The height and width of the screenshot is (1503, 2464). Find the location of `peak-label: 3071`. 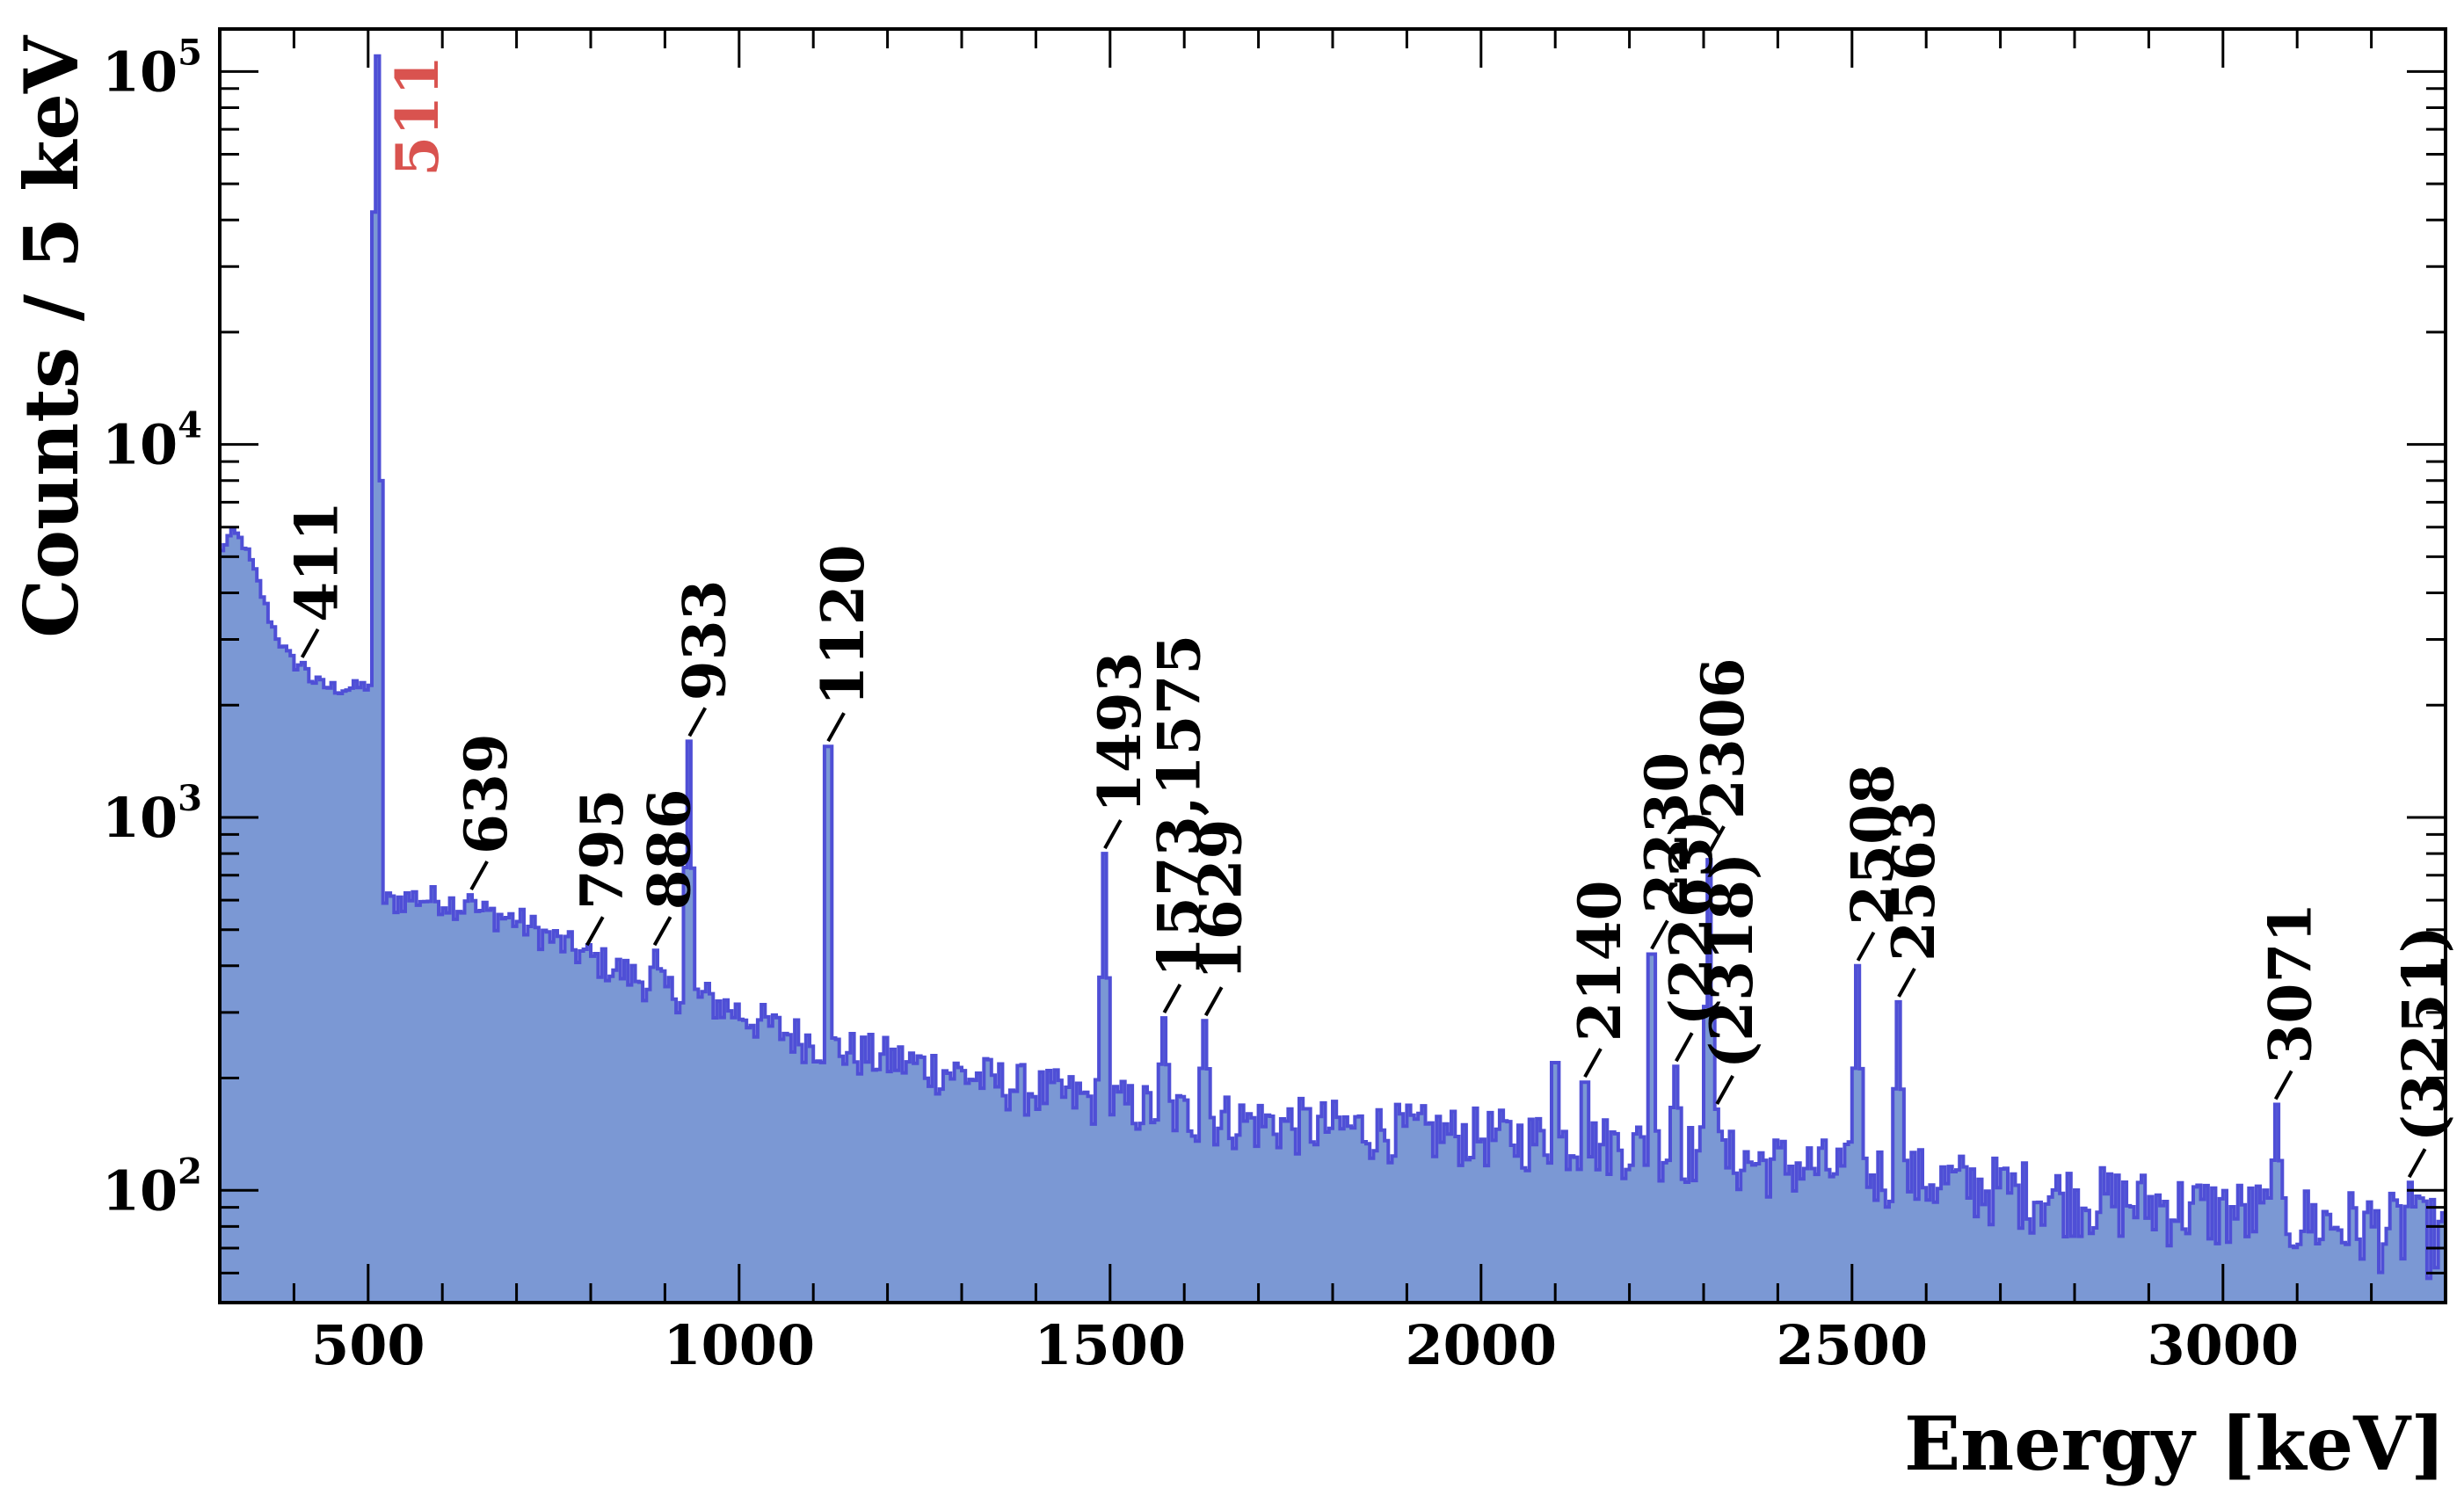

peak-label: 3071 is located at coordinates (2291, 983).